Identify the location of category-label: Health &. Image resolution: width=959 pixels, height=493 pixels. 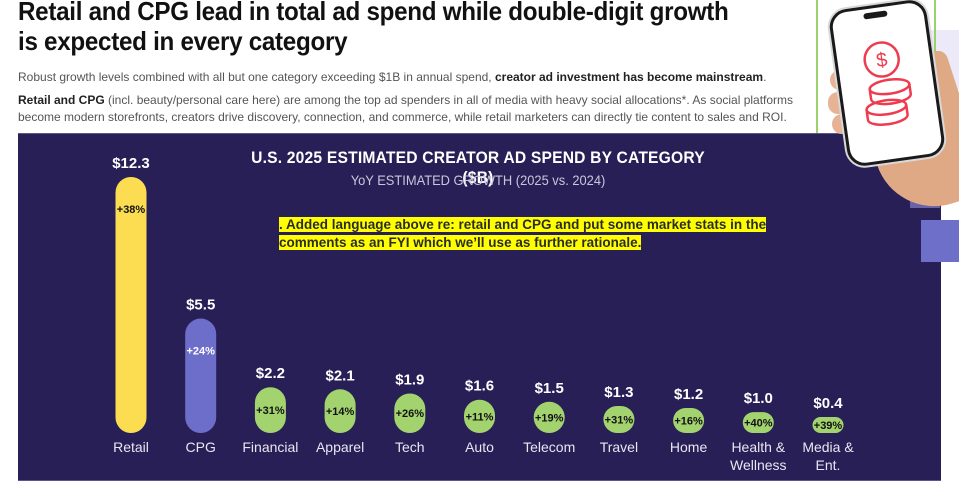
(758, 447).